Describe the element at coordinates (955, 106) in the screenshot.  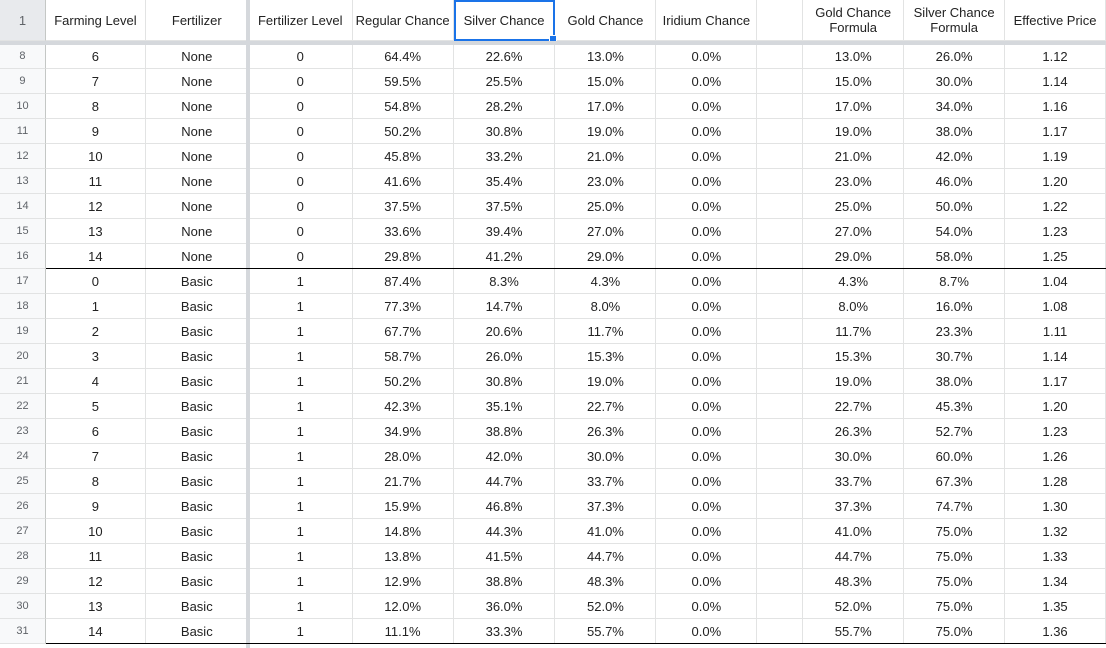
I see `table-cell: 34.0%` at that location.